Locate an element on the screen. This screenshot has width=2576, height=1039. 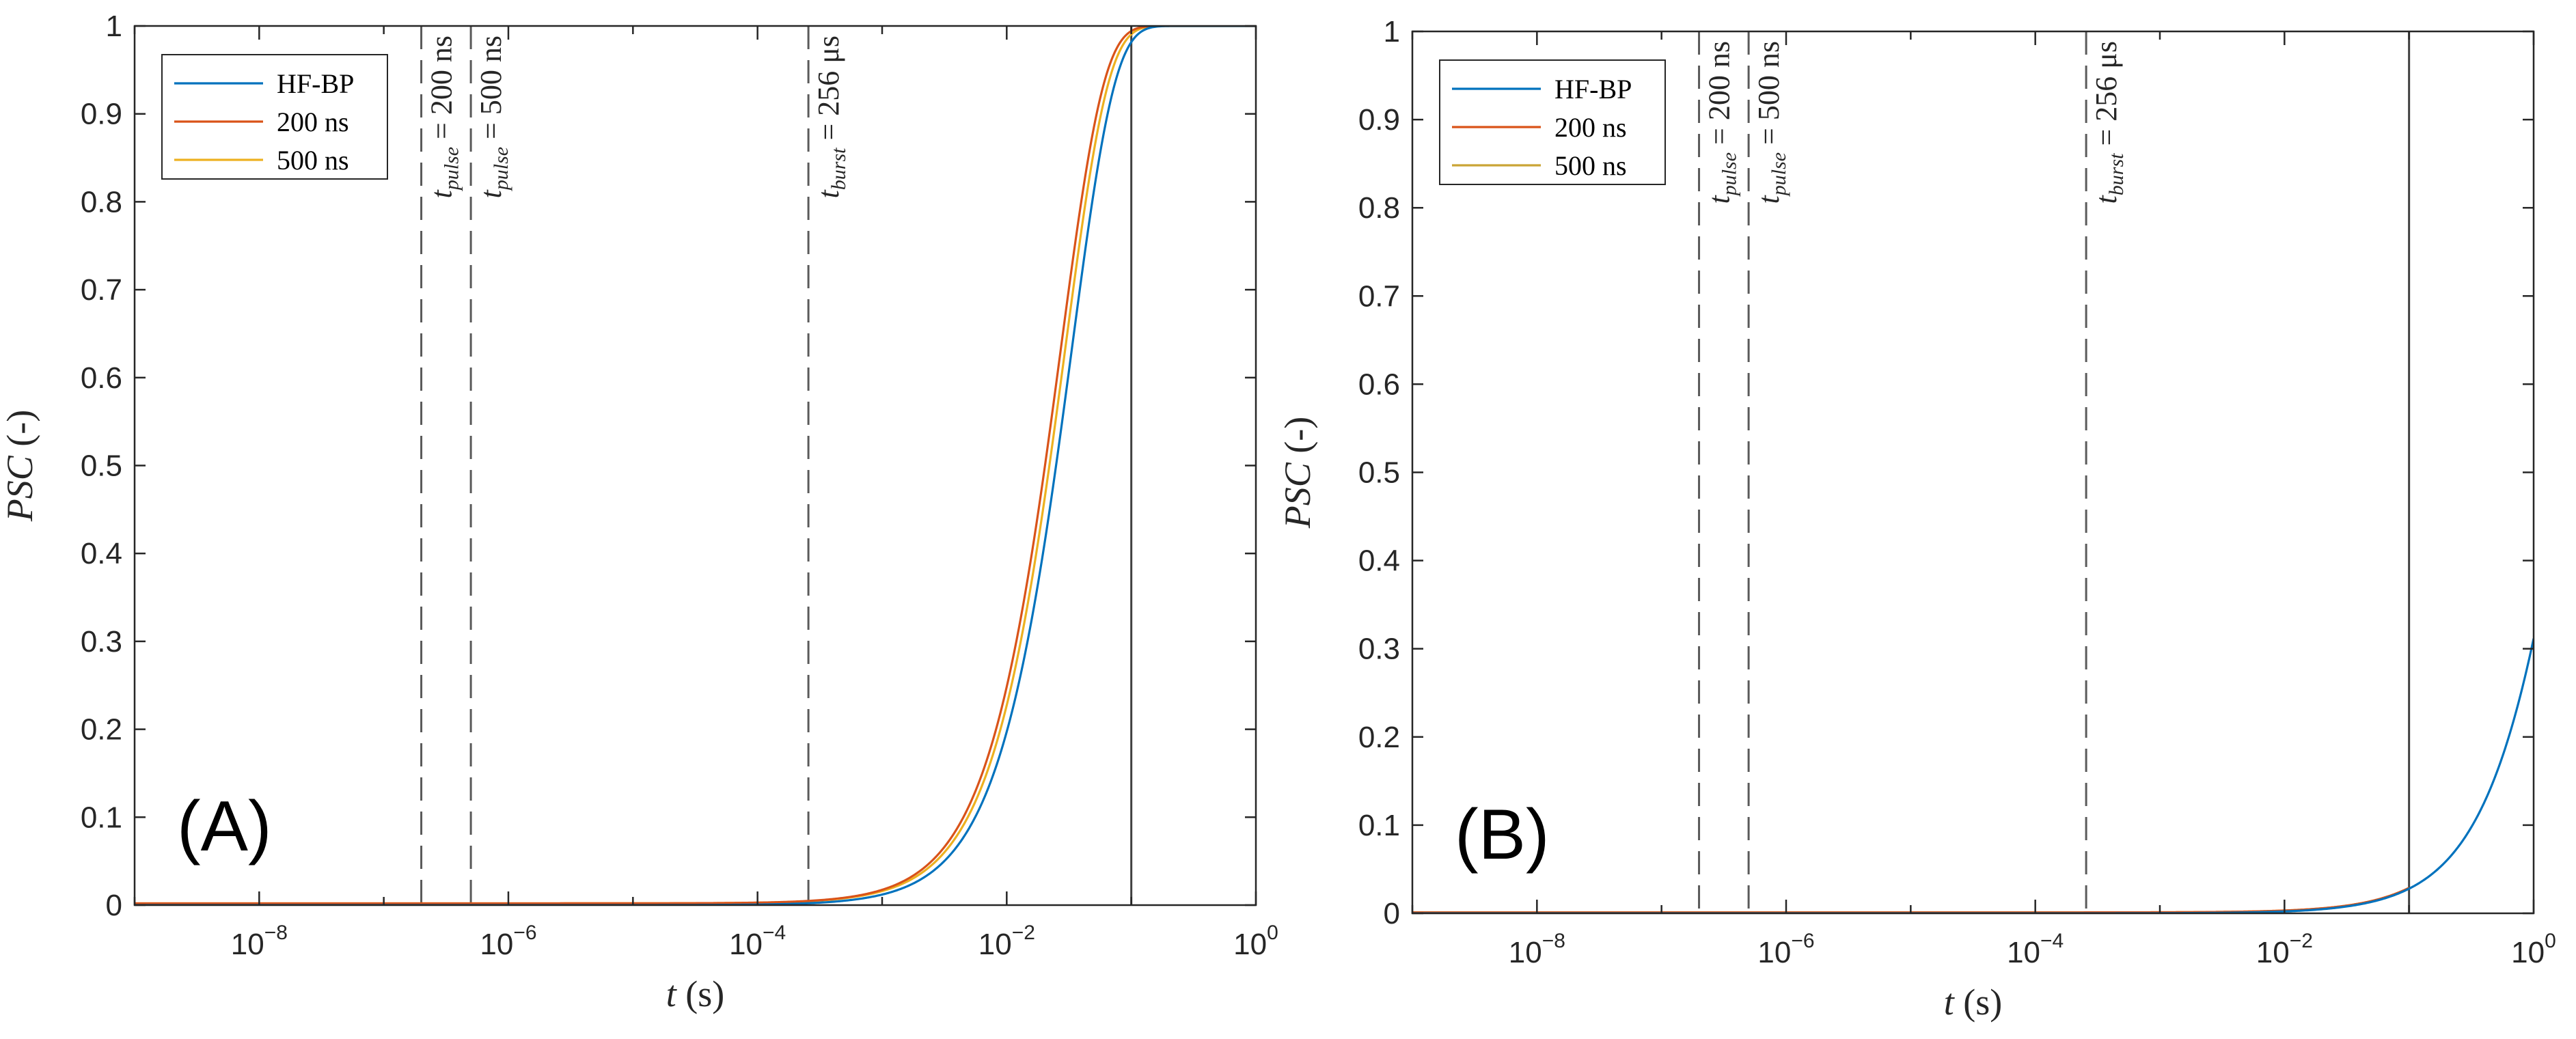
y-tick-label: 0 is located at coordinates (114, 905).